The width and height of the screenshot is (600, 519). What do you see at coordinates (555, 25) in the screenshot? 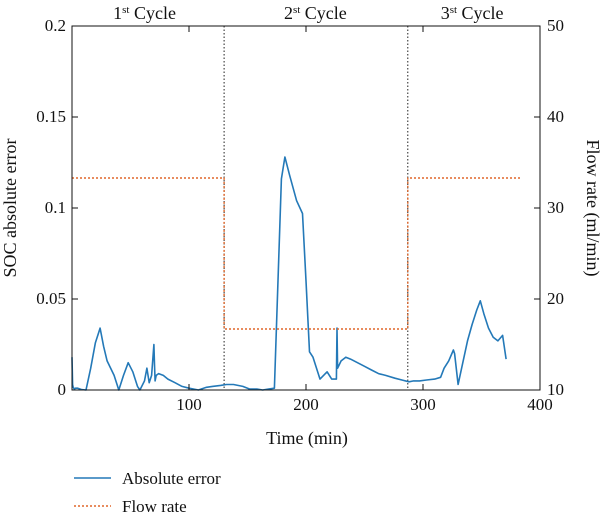
I see `y-right-tick-label: 50` at bounding box center [555, 25].